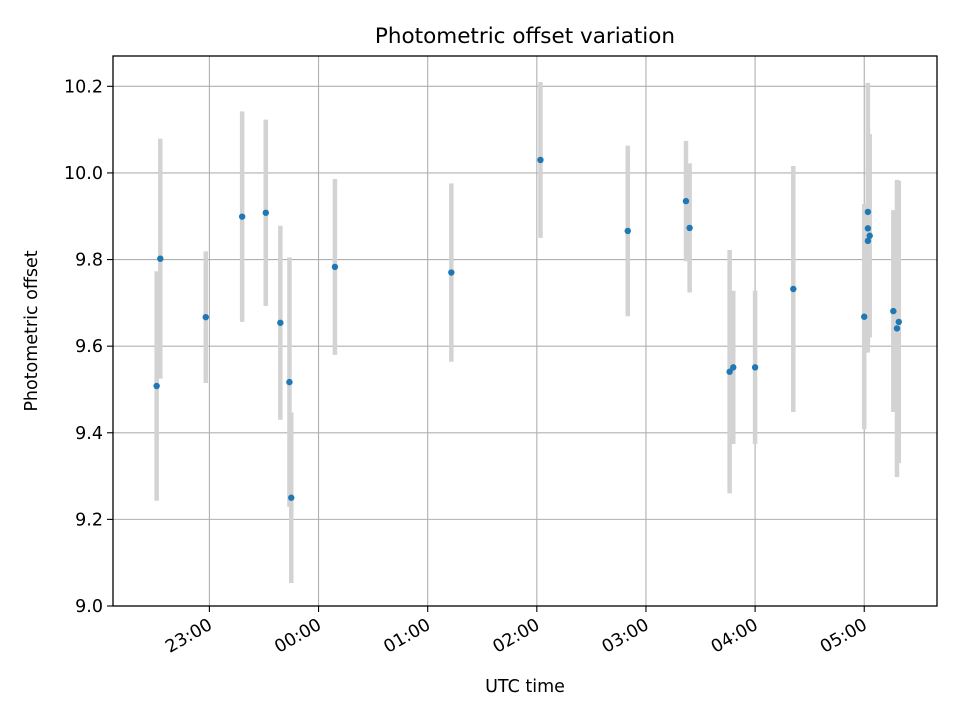 This screenshot has width=960, height=720. I want to click on y-tick-label: 9.8, so click(89, 261).